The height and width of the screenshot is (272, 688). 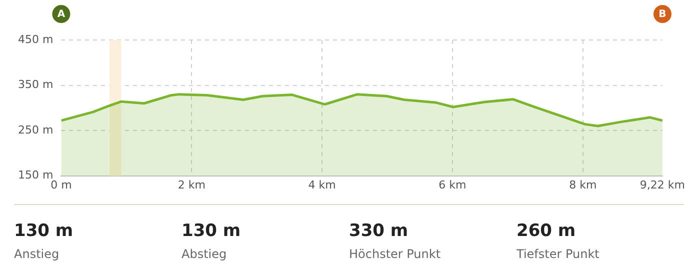 I want to click on text: Tiefster Punkt, so click(x=558, y=254).